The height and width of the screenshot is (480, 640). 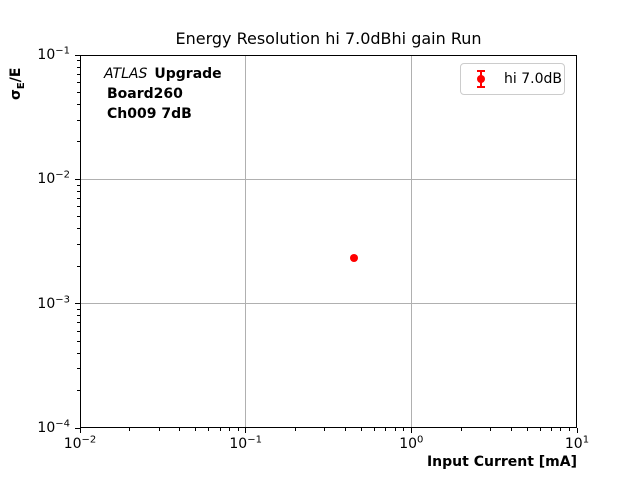 I want to click on y-axis-label: σE/E, so click(x=17, y=83).